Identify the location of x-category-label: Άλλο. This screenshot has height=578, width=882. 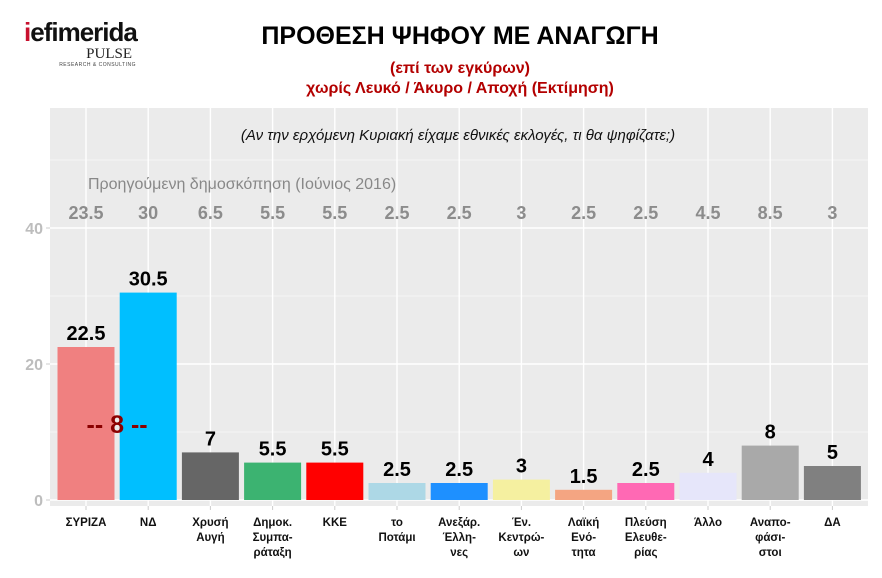
(708, 523).